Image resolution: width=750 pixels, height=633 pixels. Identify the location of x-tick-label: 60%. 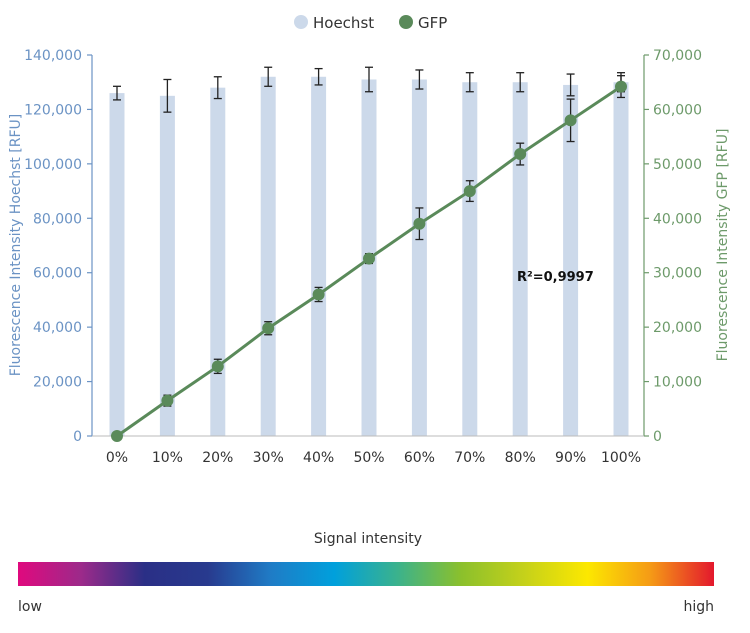
(419, 458).